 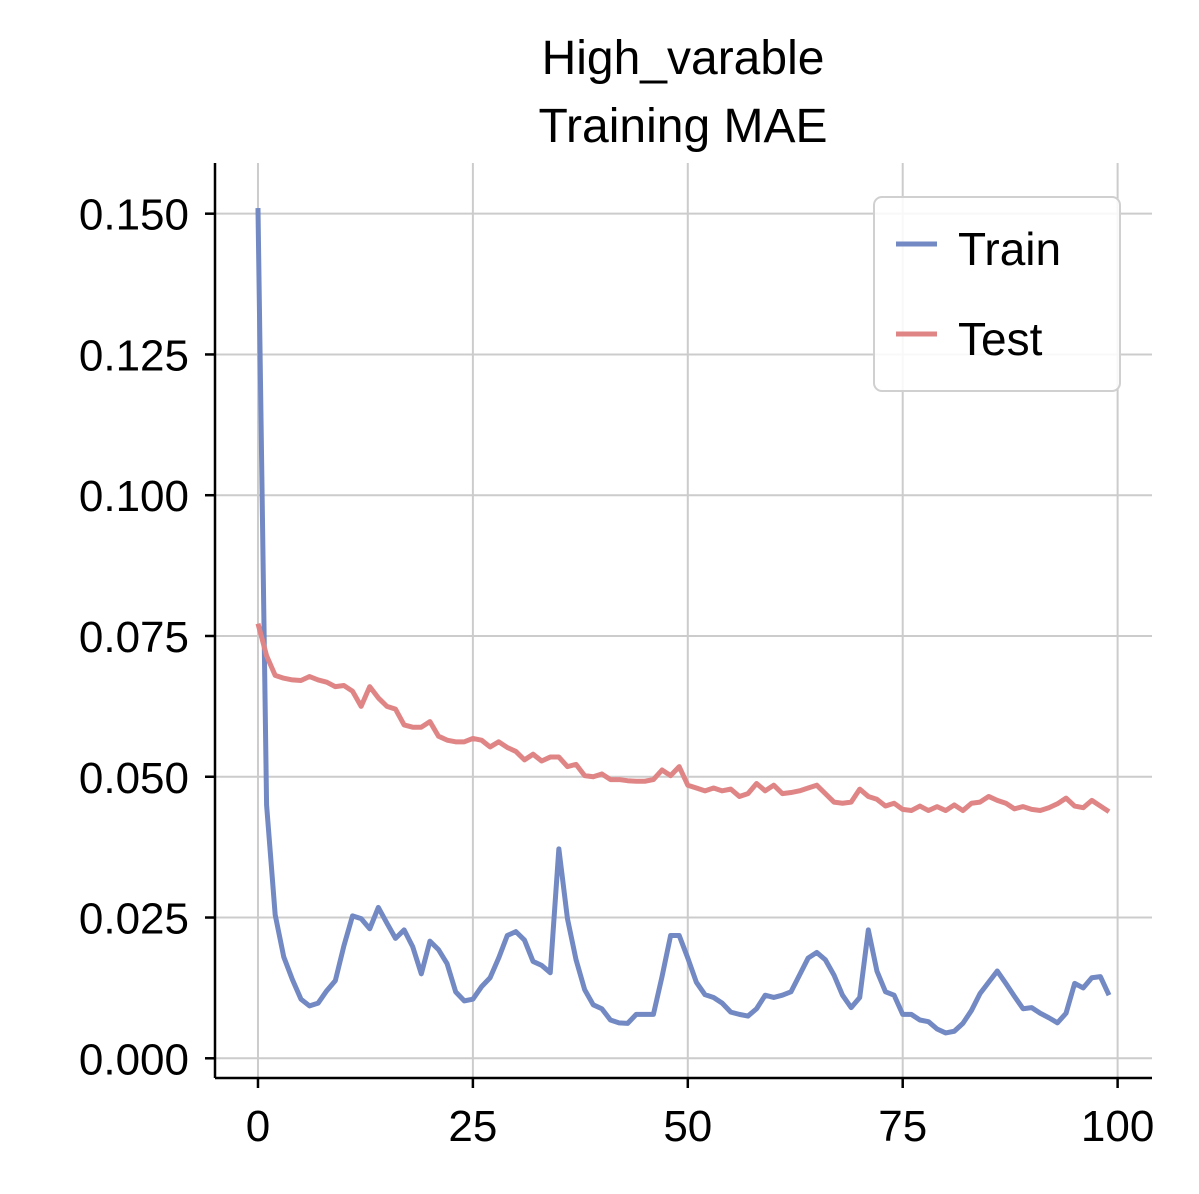 What do you see at coordinates (134, 1059) in the screenshot?
I see `y-tick-label: 0.000` at bounding box center [134, 1059].